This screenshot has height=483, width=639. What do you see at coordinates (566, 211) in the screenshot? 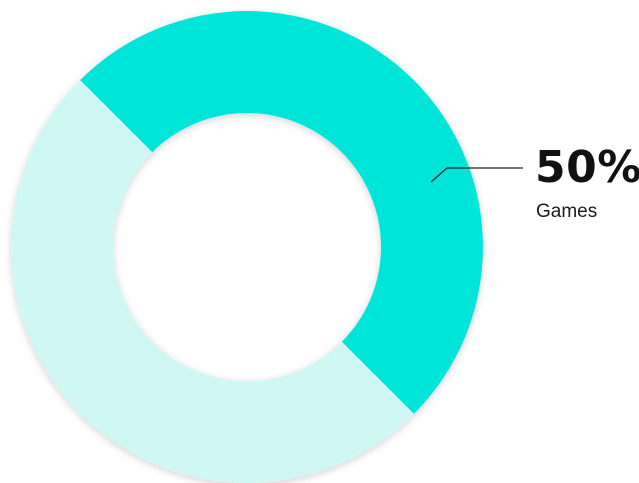
I see `slice-category-label: Games` at bounding box center [566, 211].